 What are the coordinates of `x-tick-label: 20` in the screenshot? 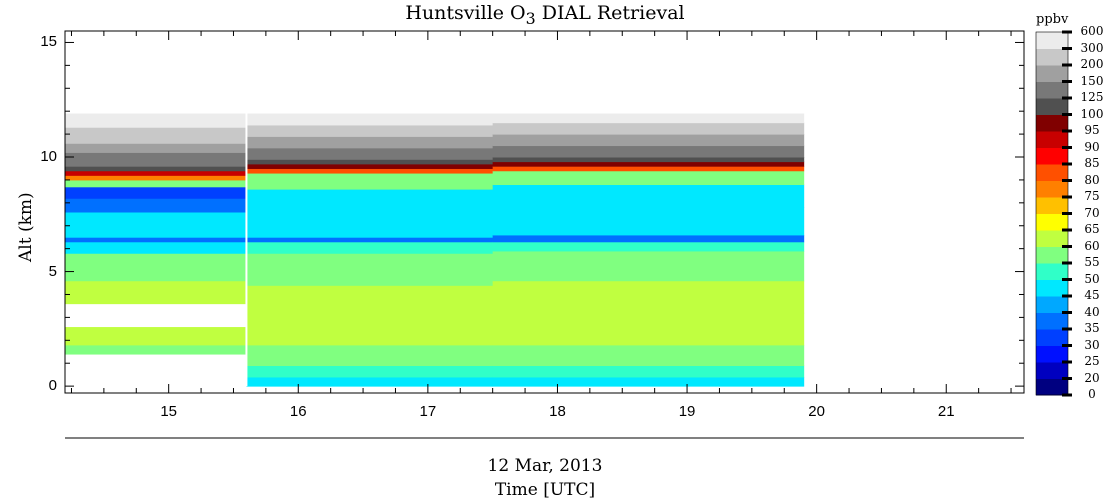 It's located at (816, 411).